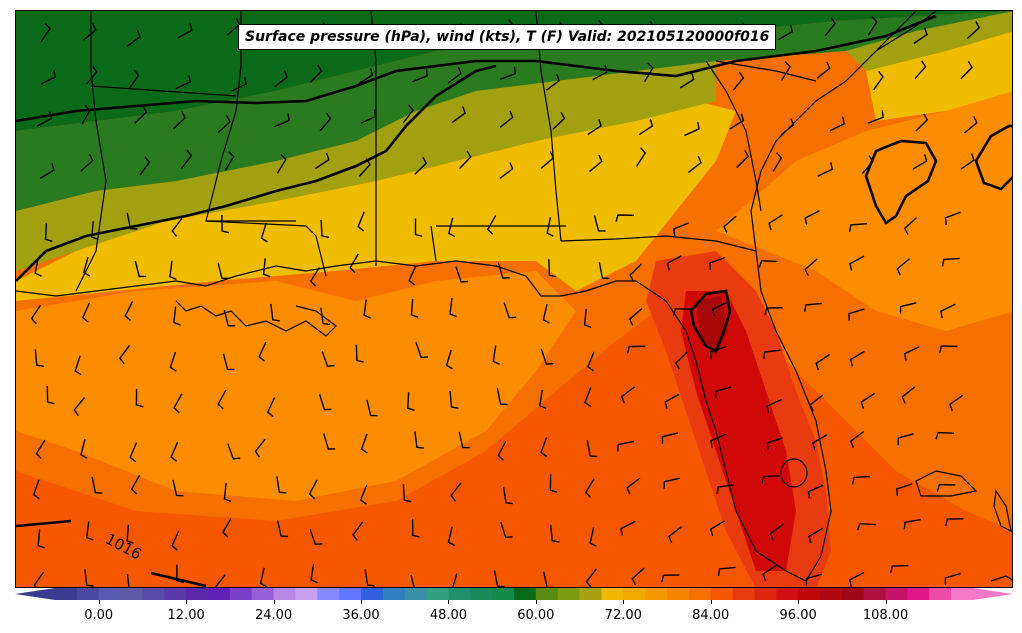 Image resolution: width=1022 pixels, height=633 pixels. What do you see at coordinates (273, 615) in the screenshot?
I see `colorbar-tick-label: 24.00` at bounding box center [273, 615].